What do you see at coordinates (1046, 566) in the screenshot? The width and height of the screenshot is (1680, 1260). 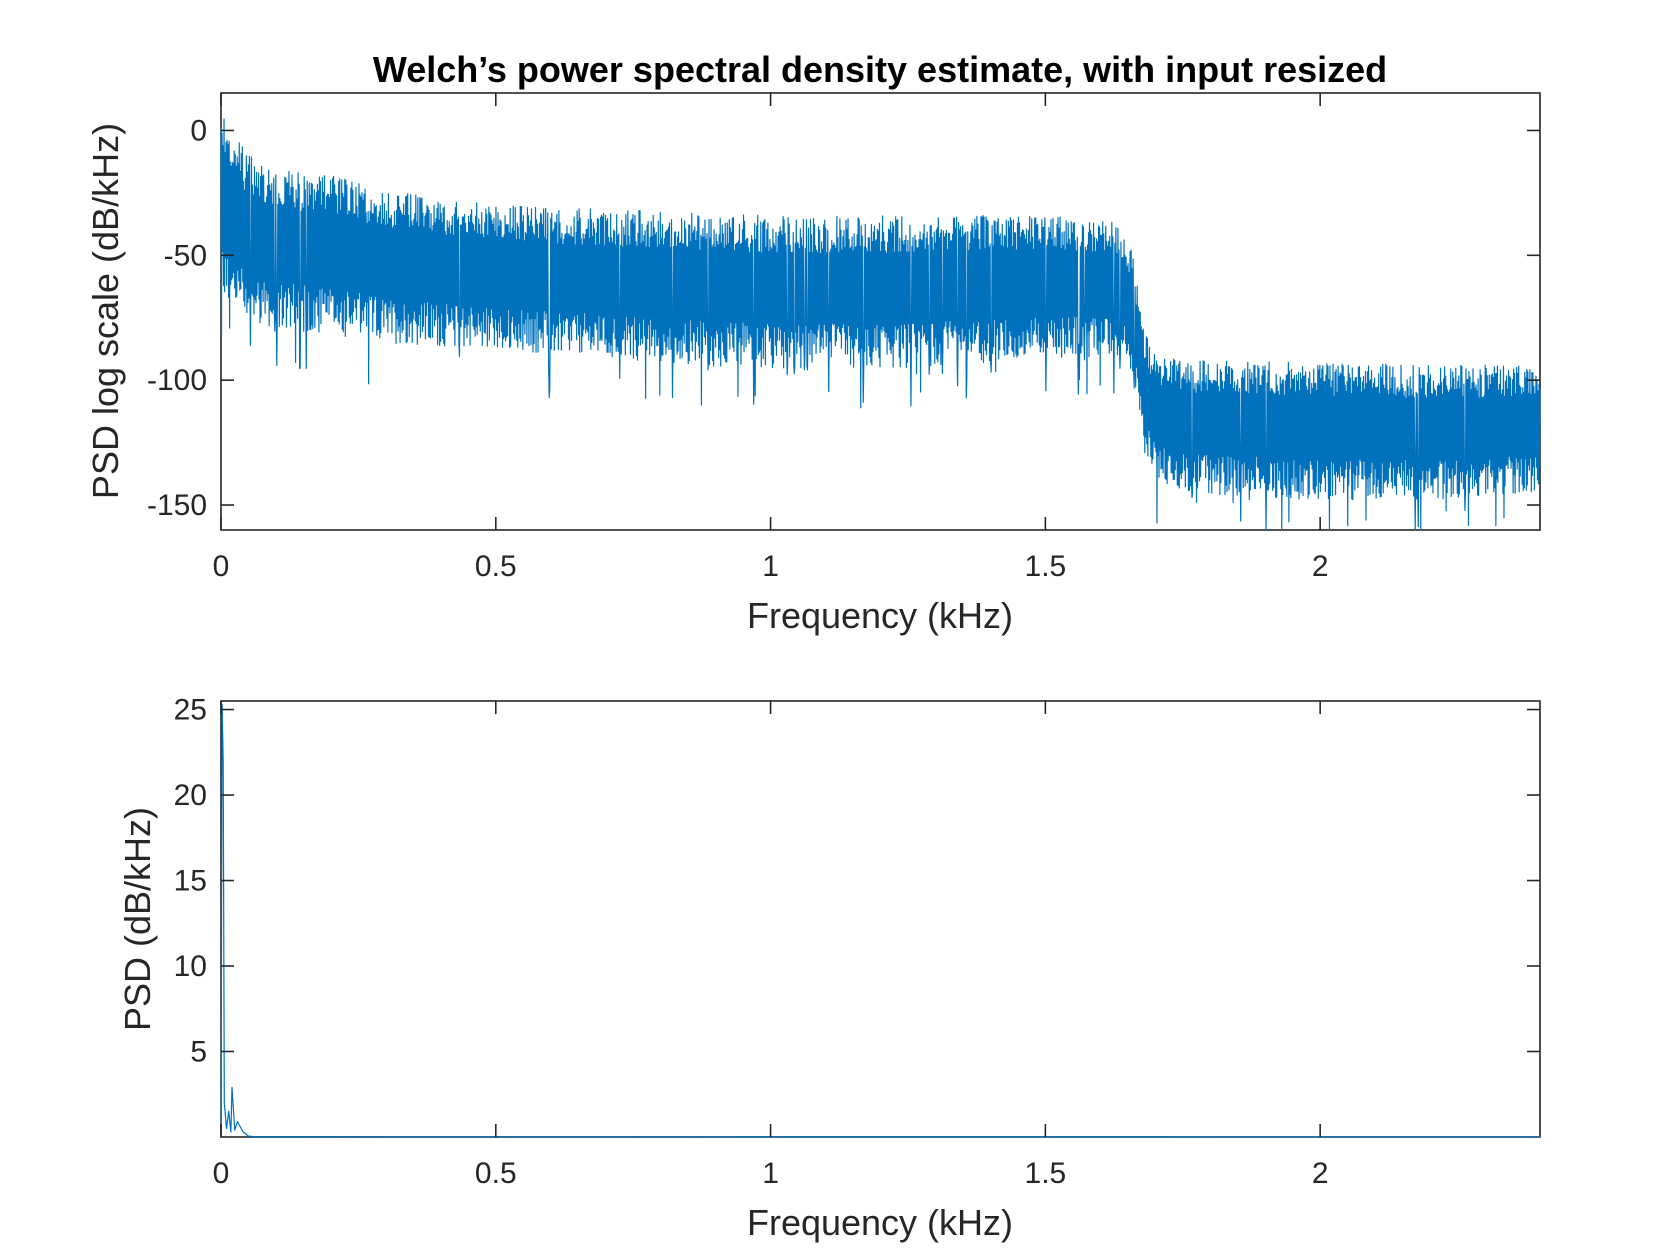 I see `x-tick-label-top: 1.5` at bounding box center [1046, 566].